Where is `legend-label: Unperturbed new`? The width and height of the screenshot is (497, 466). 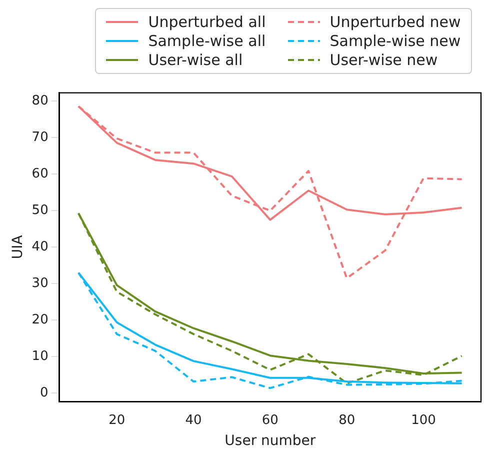 legend-label: Unperturbed new is located at coordinates (395, 22).